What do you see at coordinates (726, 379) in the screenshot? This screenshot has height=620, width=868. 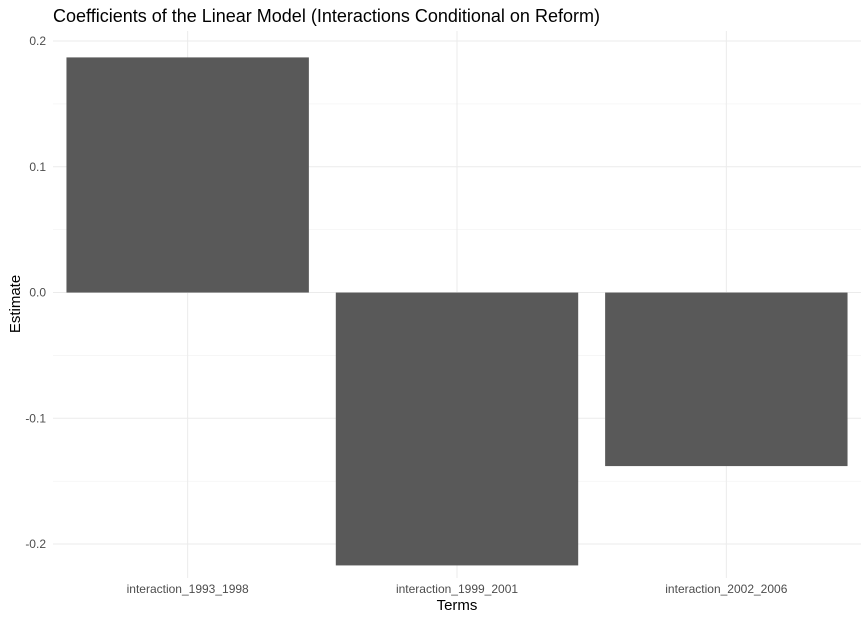 I see `bar-interaction_2002_2006` at bounding box center [726, 379].